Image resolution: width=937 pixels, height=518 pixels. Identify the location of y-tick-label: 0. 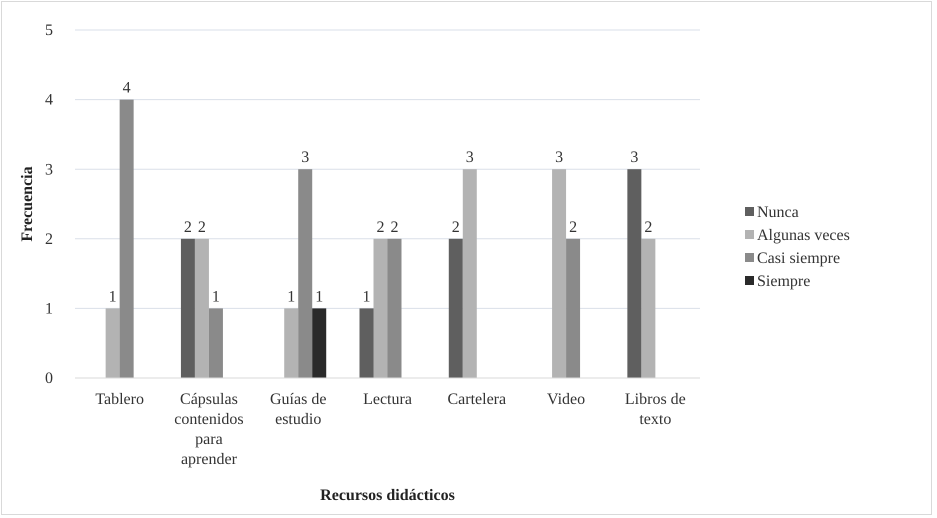
(49, 379).